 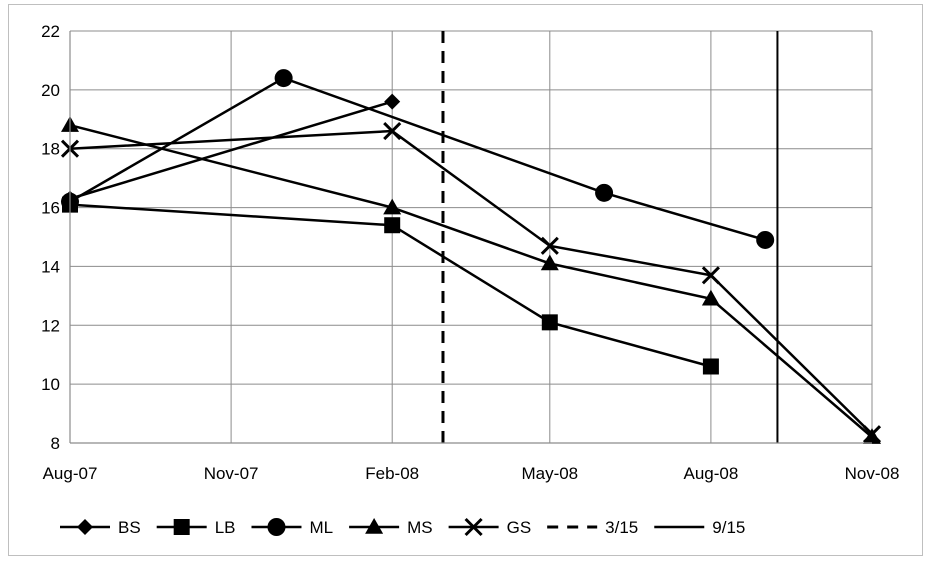 I want to click on series-line-bs, so click(x=231, y=150).